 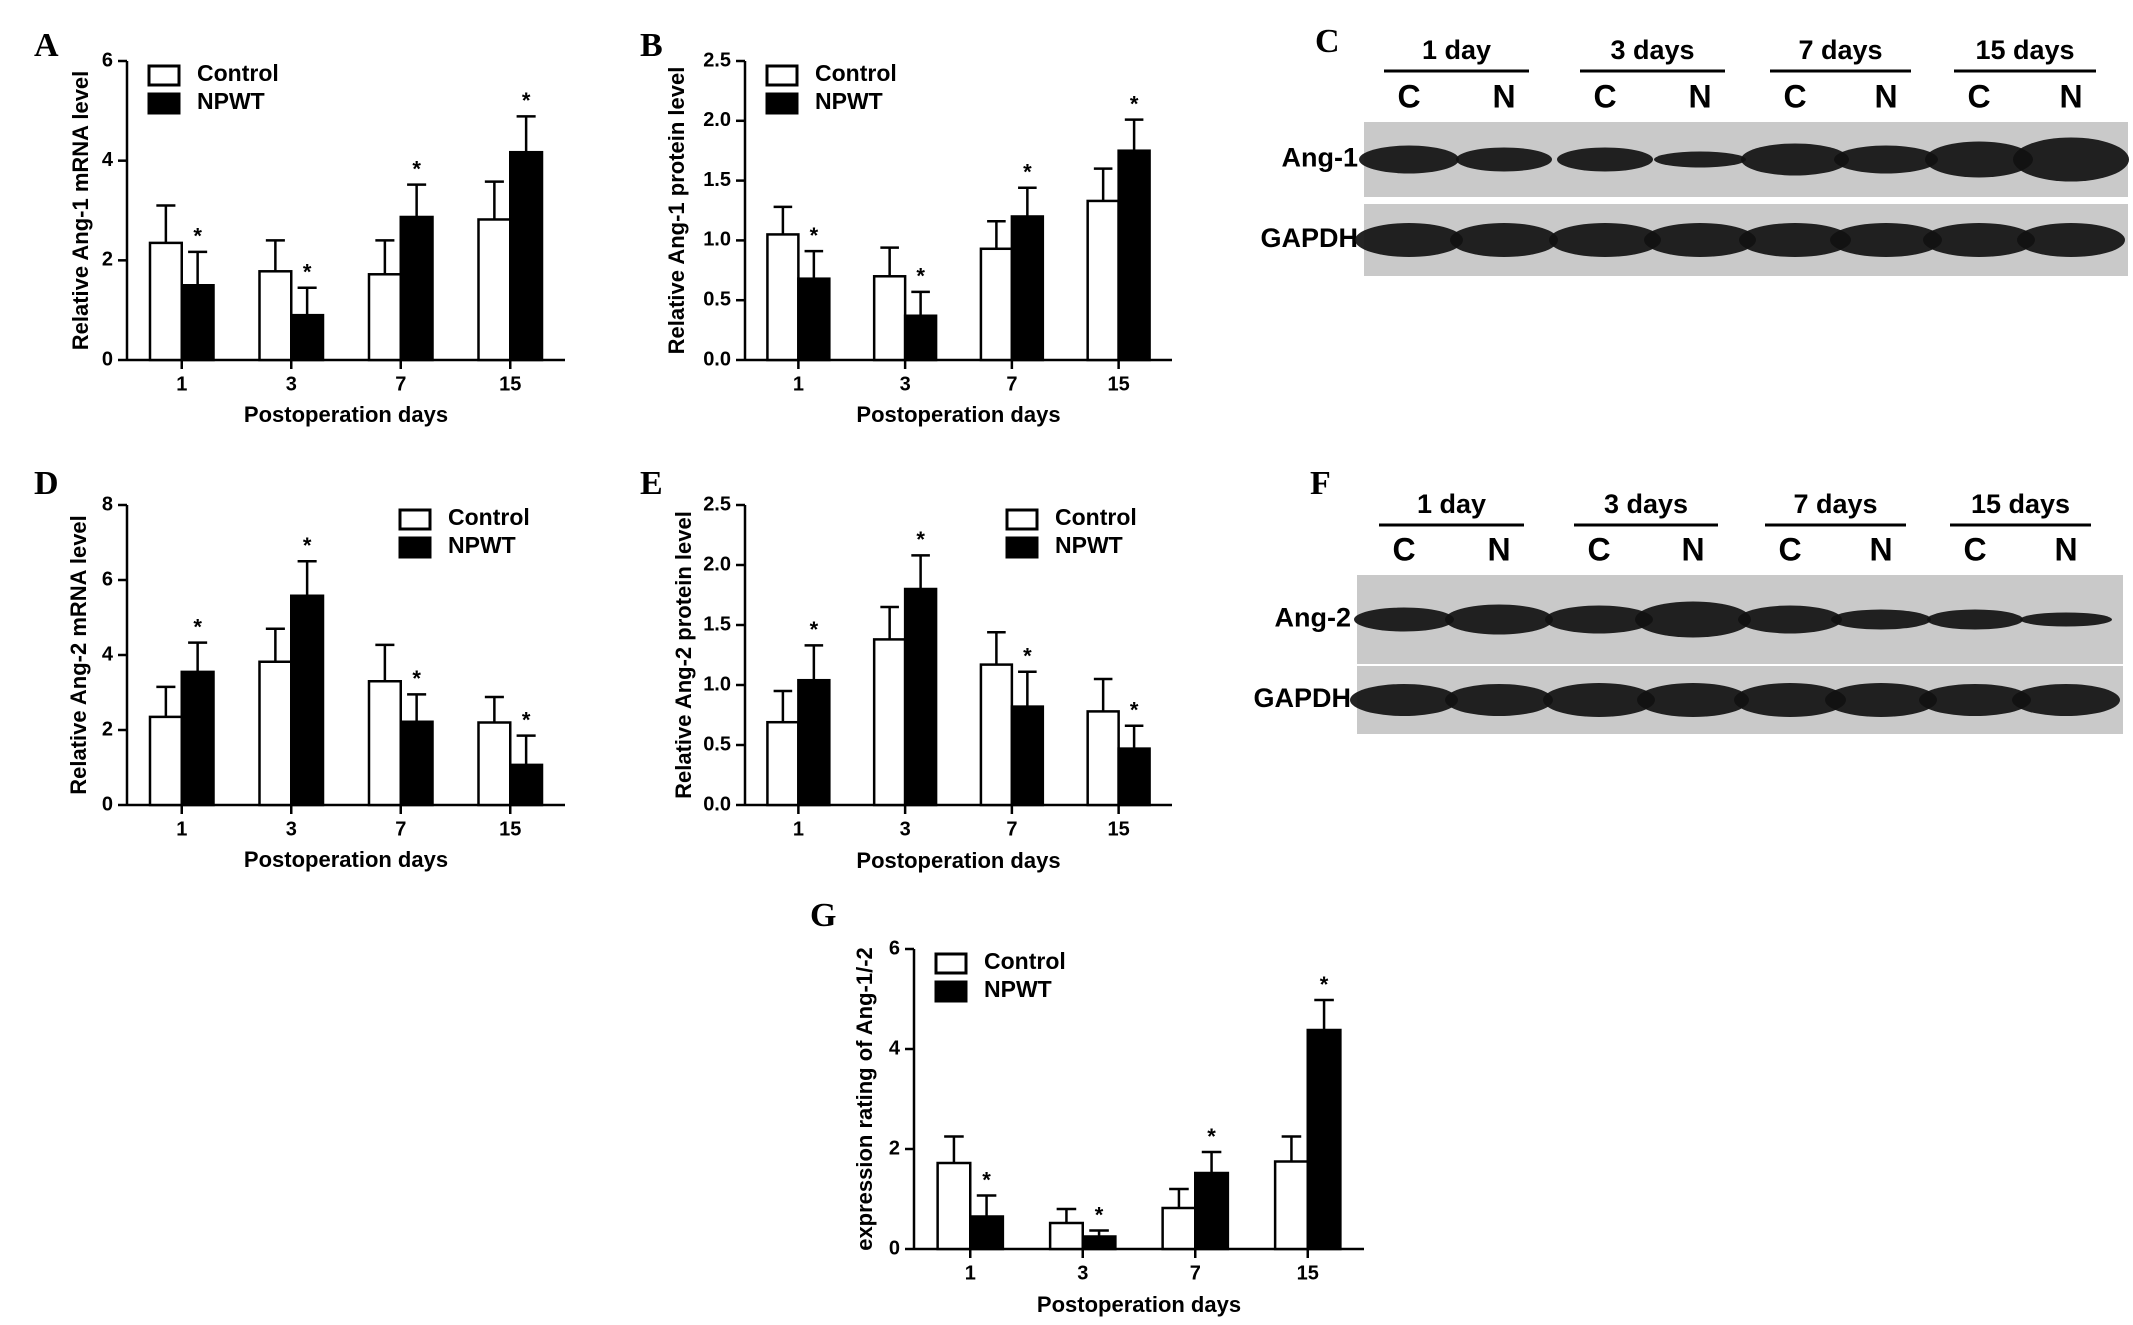 I want to click on y-tick-label: 1.5, so click(x=717, y=180).